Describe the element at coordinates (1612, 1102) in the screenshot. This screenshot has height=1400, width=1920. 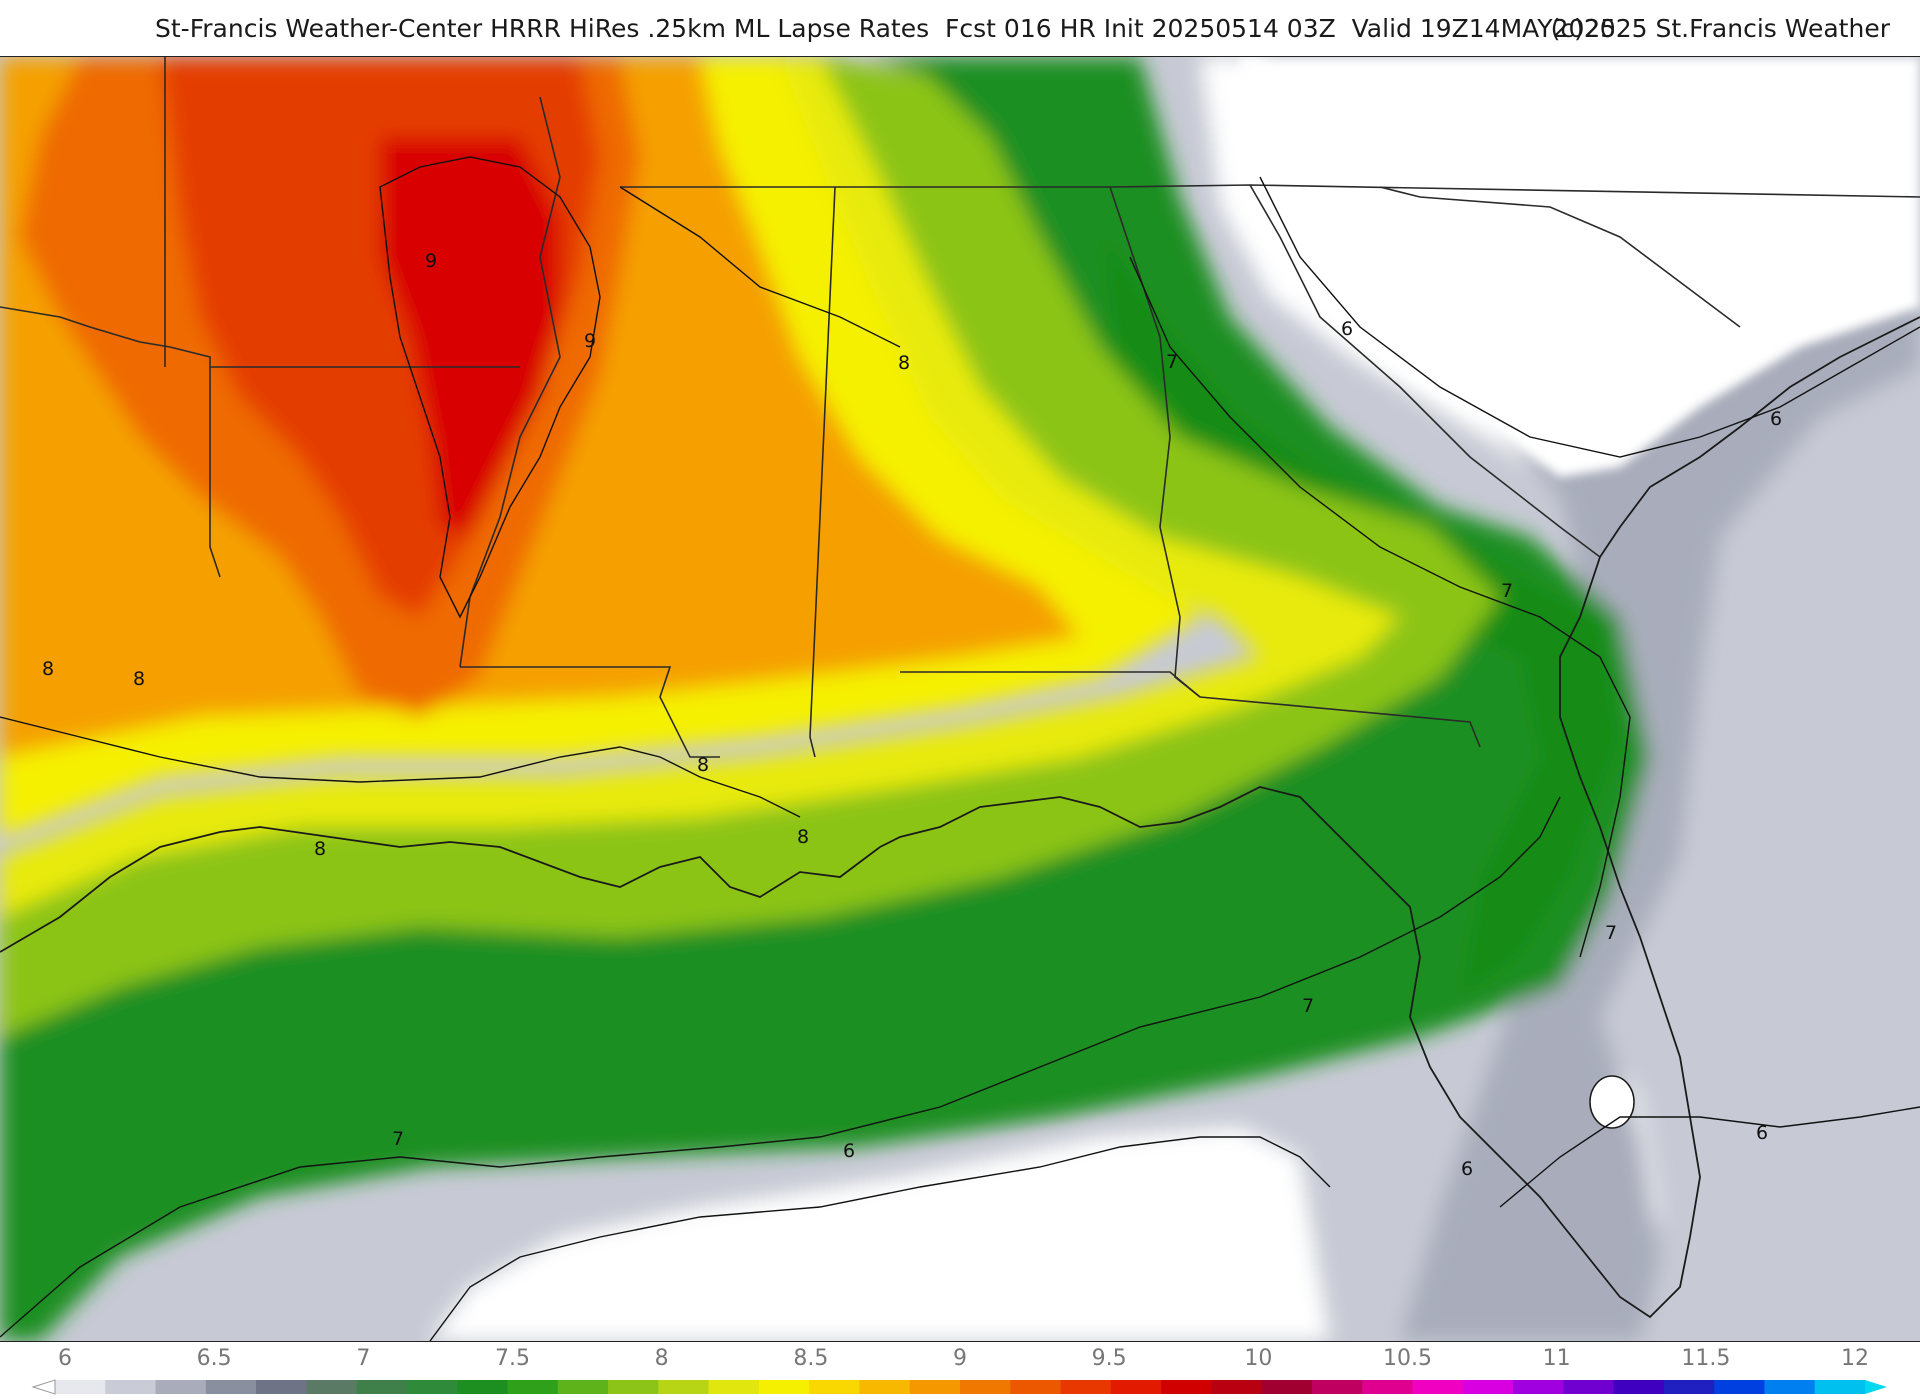
I see `lake-okeechobee` at that location.